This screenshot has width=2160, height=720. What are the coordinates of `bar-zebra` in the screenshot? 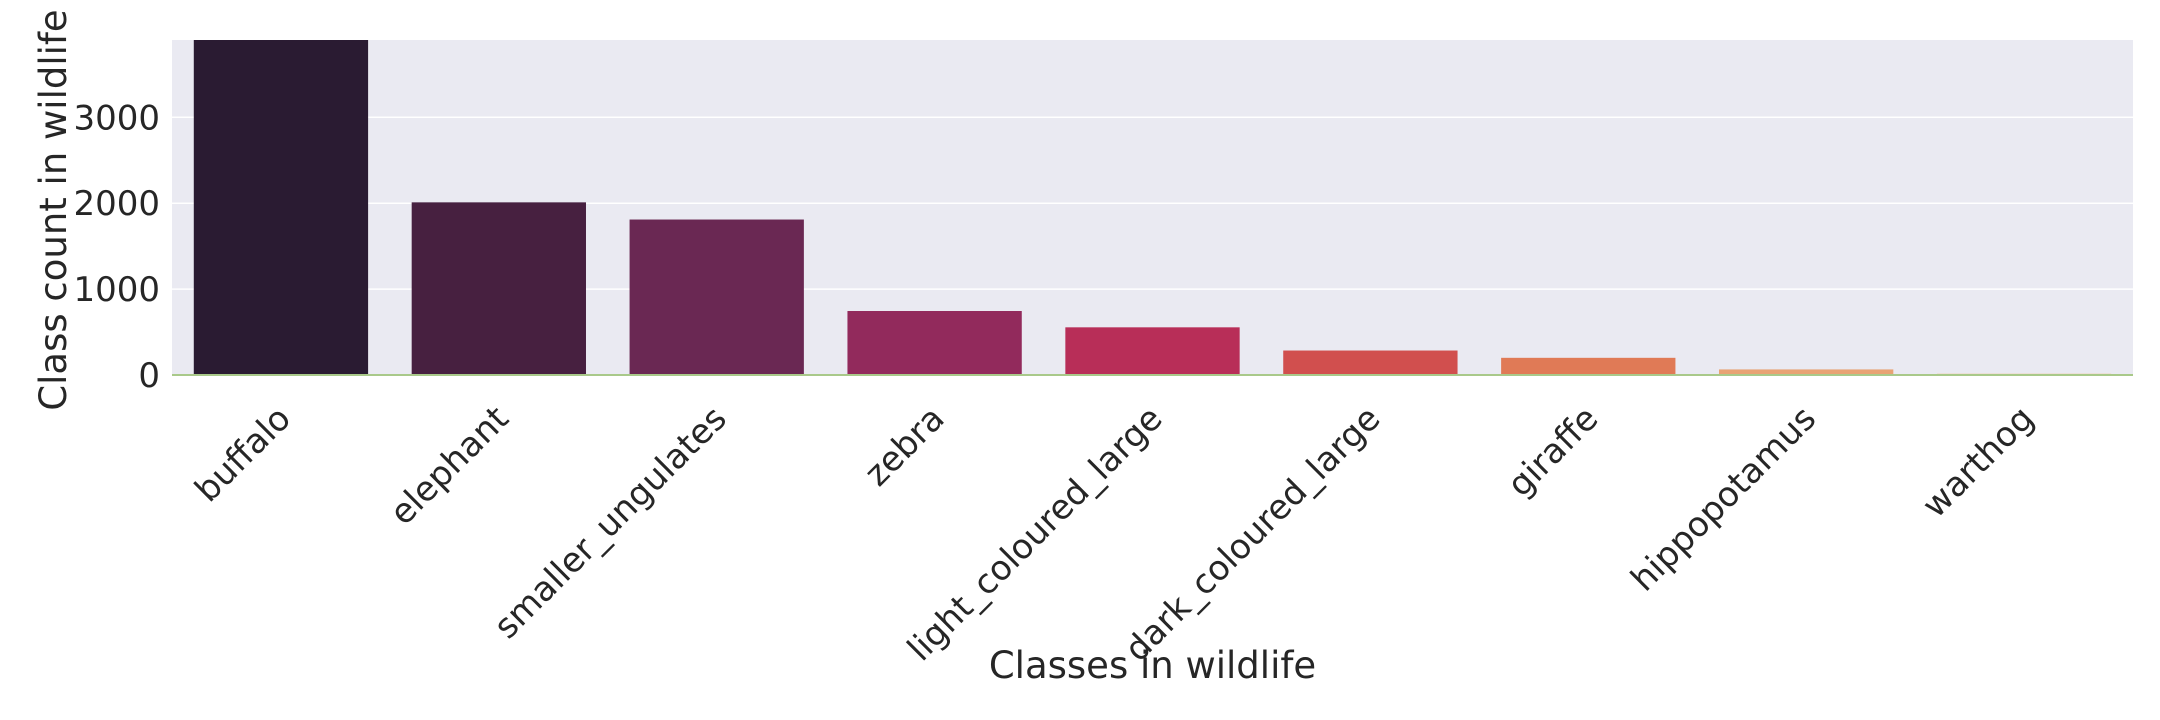 It's located at (934, 343).